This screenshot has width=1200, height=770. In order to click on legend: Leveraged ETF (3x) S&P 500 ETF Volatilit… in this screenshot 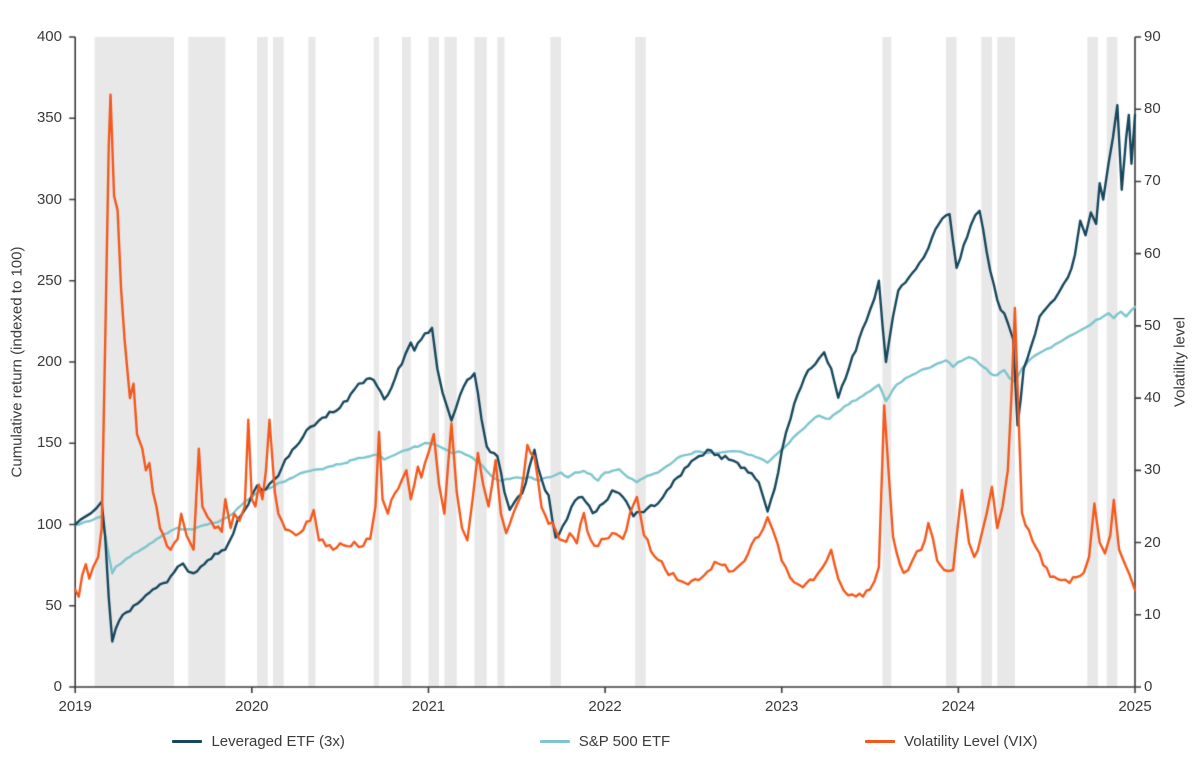, I will do `click(605, 741)`.